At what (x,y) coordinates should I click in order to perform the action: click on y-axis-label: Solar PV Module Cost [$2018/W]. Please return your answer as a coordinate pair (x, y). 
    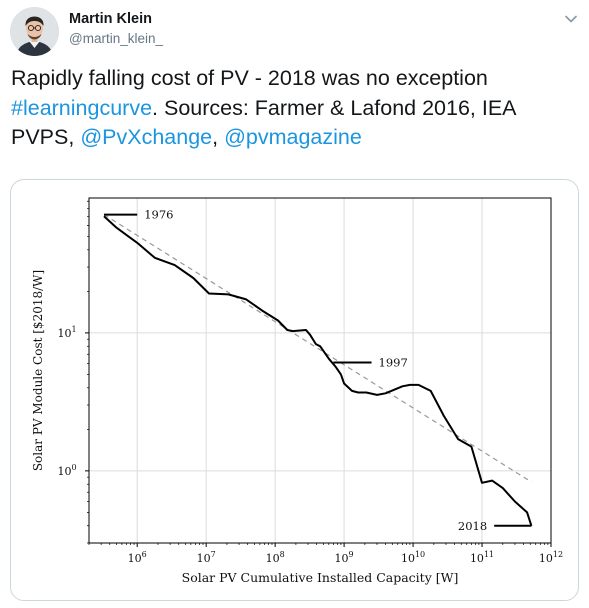
    Looking at the image, I should click on (38, 370).